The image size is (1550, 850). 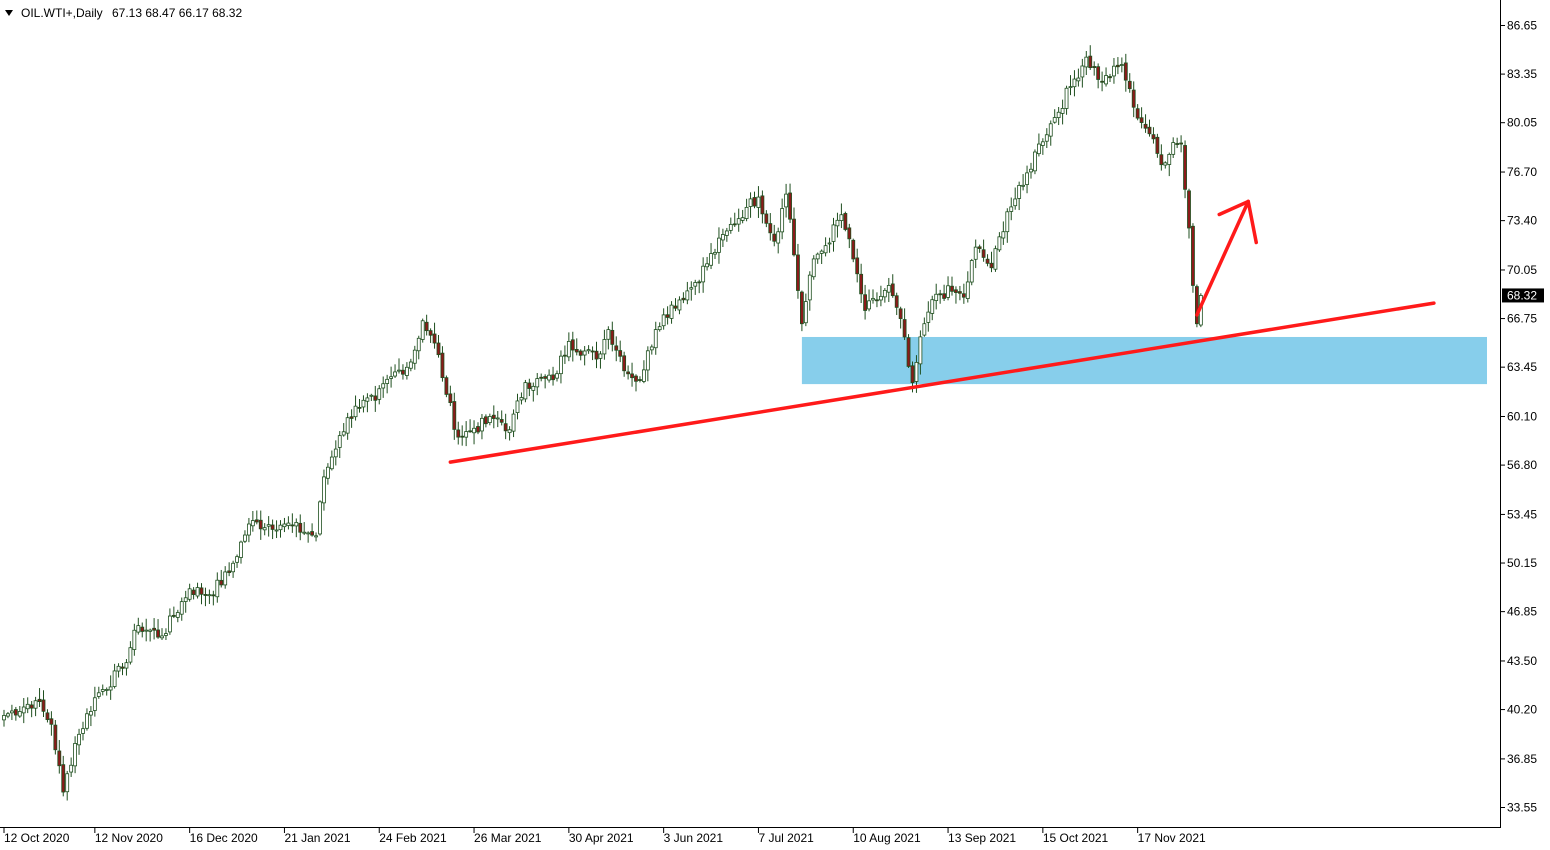 I want to click on price-tick-label: 36.85, so click(x=1522, y=759).